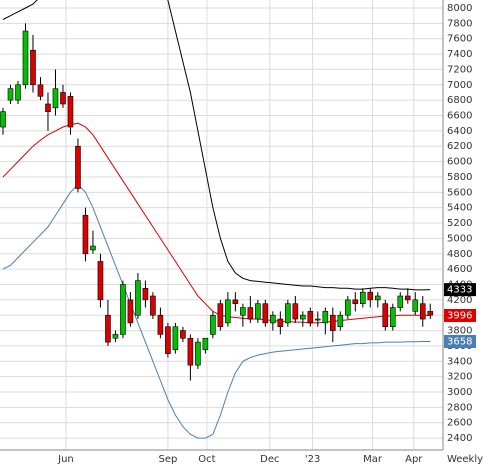  What do you see at coordinates (459, 146) in the screenshot?
I see `y-tick-label: 6200` at bounding box center [459, 146].